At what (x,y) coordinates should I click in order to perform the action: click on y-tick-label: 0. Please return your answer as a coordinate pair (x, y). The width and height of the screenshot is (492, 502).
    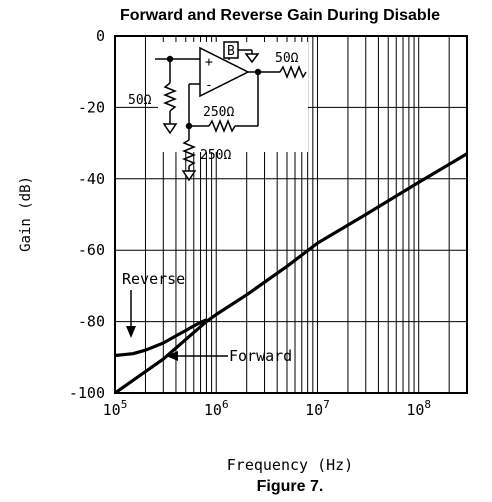
    Looking at the image, I should click on (100, 36).